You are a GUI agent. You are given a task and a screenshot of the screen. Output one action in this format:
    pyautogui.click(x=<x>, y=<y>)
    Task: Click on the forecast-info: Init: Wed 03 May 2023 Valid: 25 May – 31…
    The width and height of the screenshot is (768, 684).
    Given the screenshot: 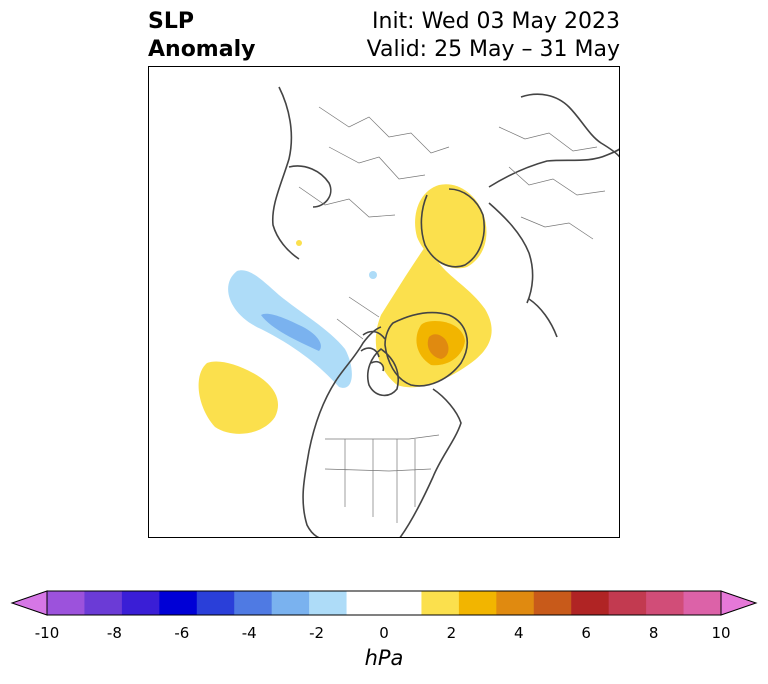 What is the action you would take?
    pyautogui.click(x=493, y=36)
    